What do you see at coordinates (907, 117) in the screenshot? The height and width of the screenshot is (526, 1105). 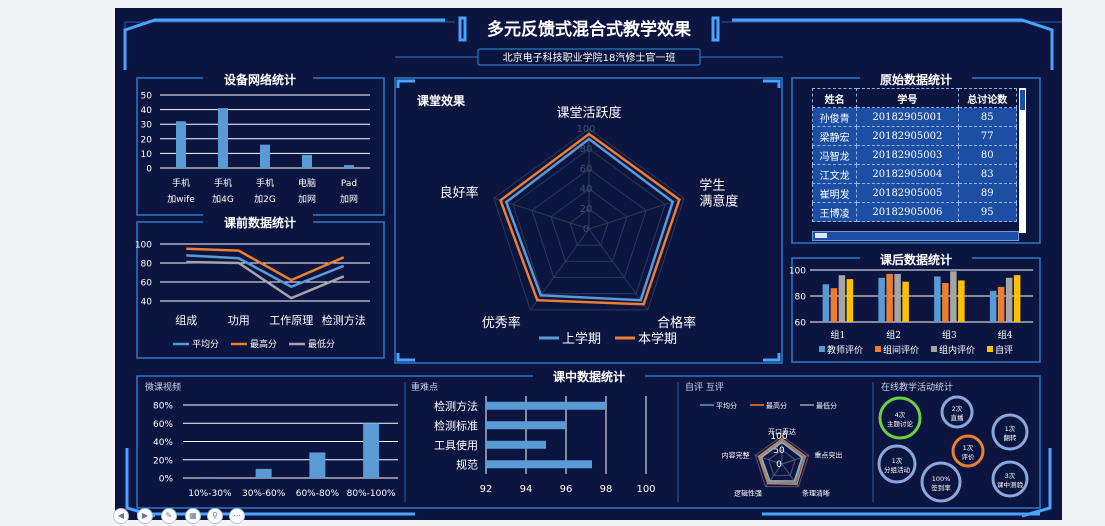 I see `table-cell: 20182905001` at bounding box center [907, 117].